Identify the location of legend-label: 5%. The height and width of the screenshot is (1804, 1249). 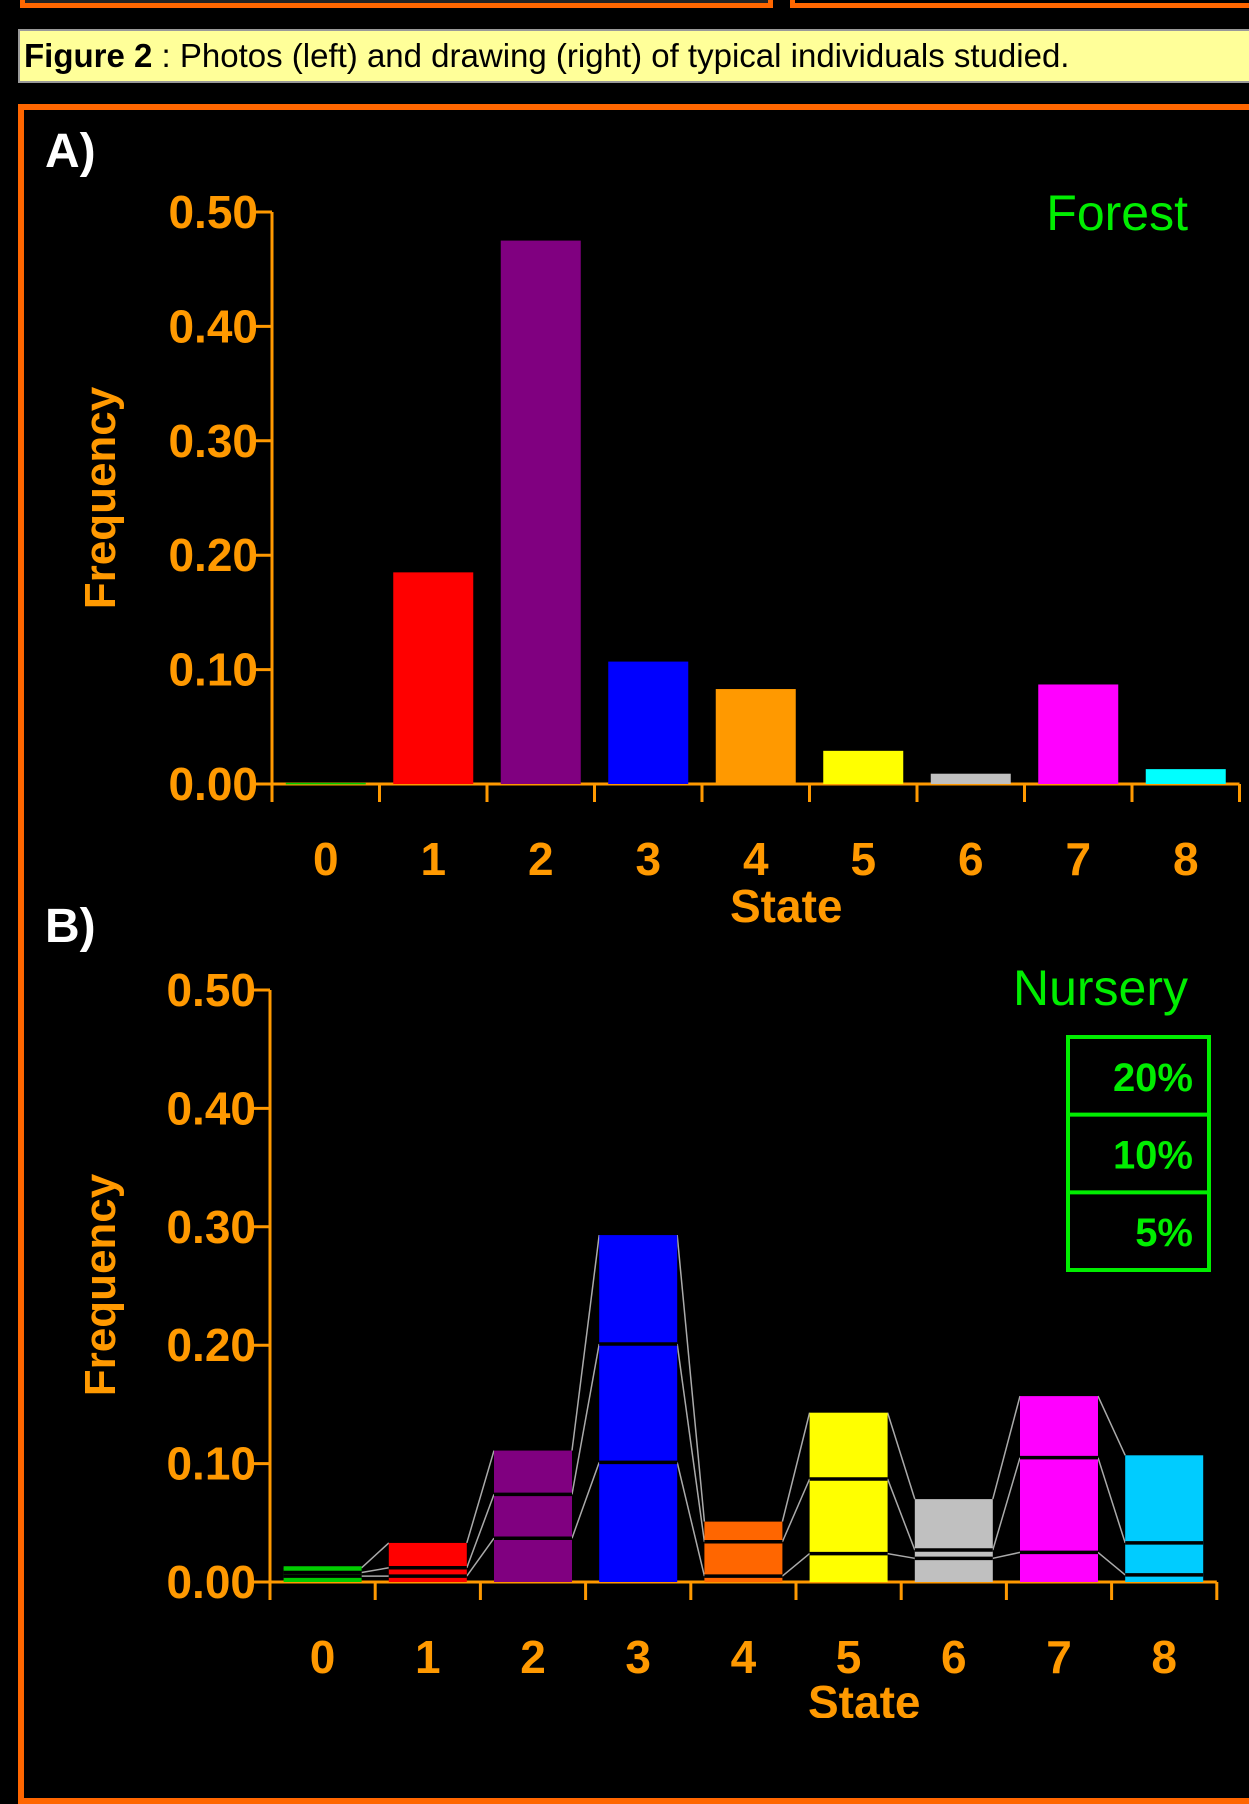
(1164, 1233).